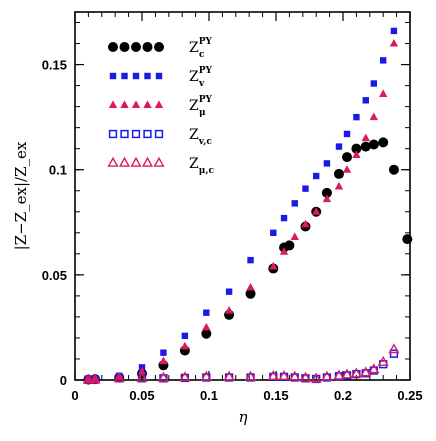 The image size is (436, 441). What do you see at coordinates (209, 395) in the screenshot?
I see `x-tick-label: 0.1` at bounding box center [209, 395].